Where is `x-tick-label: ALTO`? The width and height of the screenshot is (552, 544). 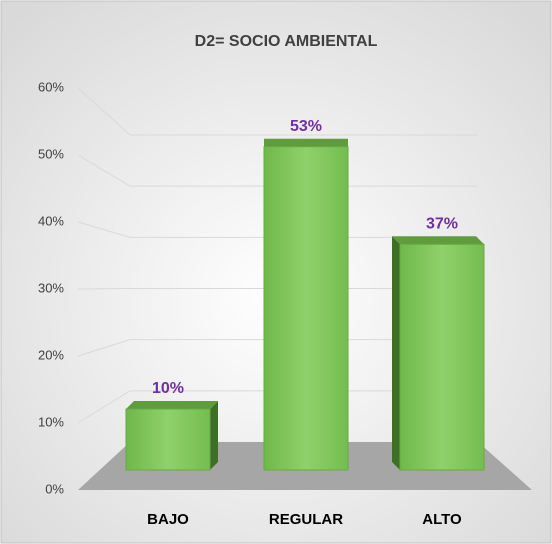
x-tick-label: ALTO is located at coordinates (442, 519).